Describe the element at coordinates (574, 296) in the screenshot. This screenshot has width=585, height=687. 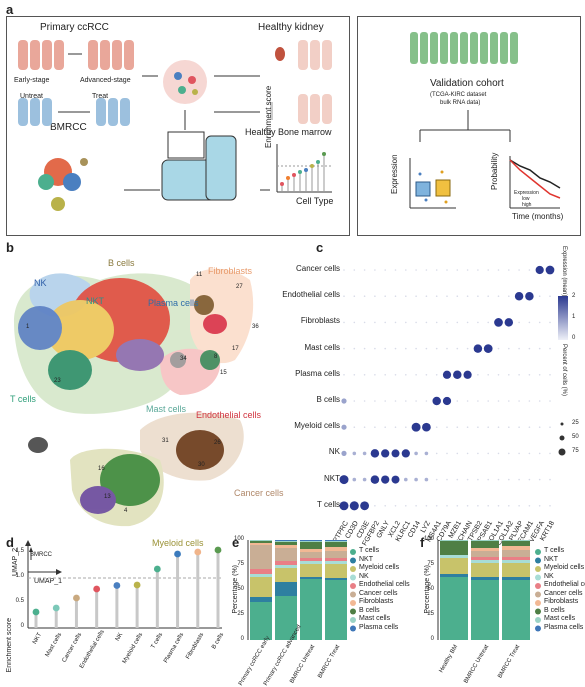
I see `colorbar-tick-2: 2` at that location.